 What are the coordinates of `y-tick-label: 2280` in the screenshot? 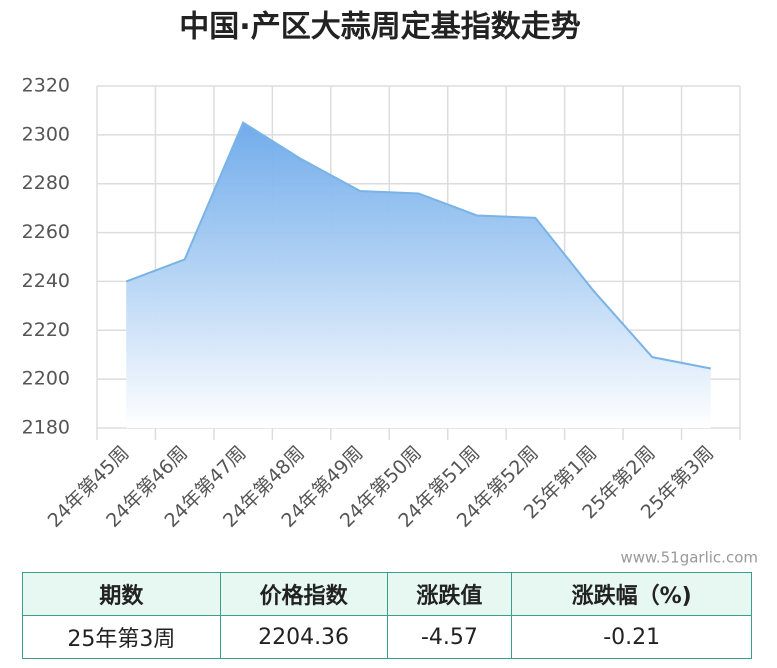 It's located at (46, 183).